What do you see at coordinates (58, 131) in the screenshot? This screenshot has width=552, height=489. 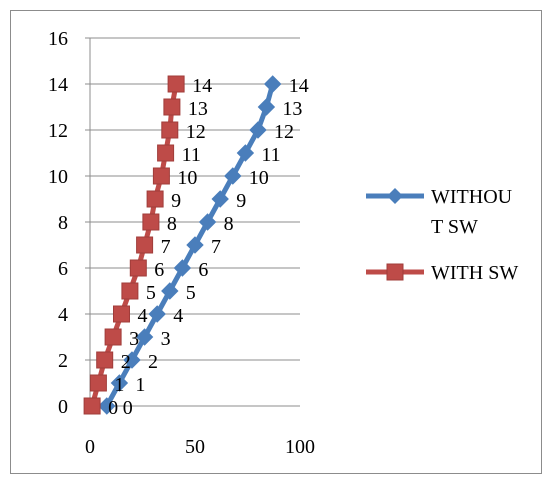 I see `y-tick-label: 12` at bounding box center [58, 131].